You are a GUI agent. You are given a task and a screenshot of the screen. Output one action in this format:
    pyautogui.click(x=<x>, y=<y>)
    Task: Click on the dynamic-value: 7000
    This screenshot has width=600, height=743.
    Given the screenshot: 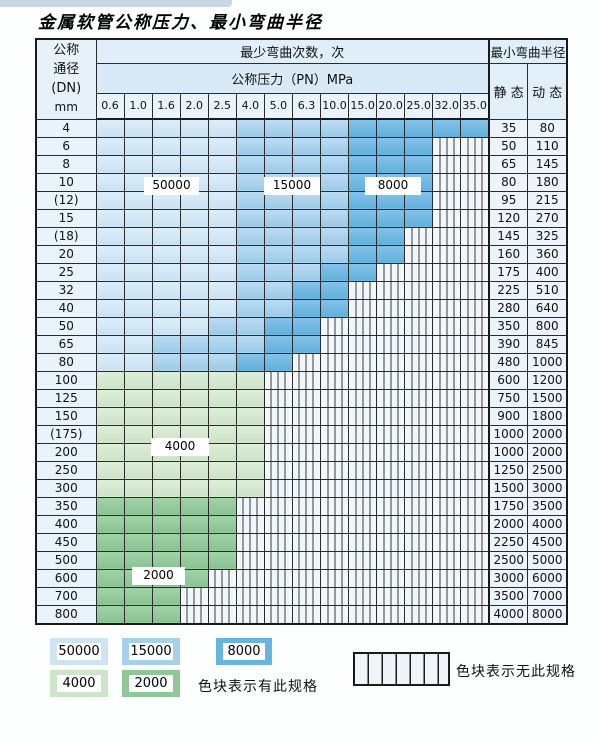 What is the action you would take?
    pyautogui.click(x=547, y=596)
    